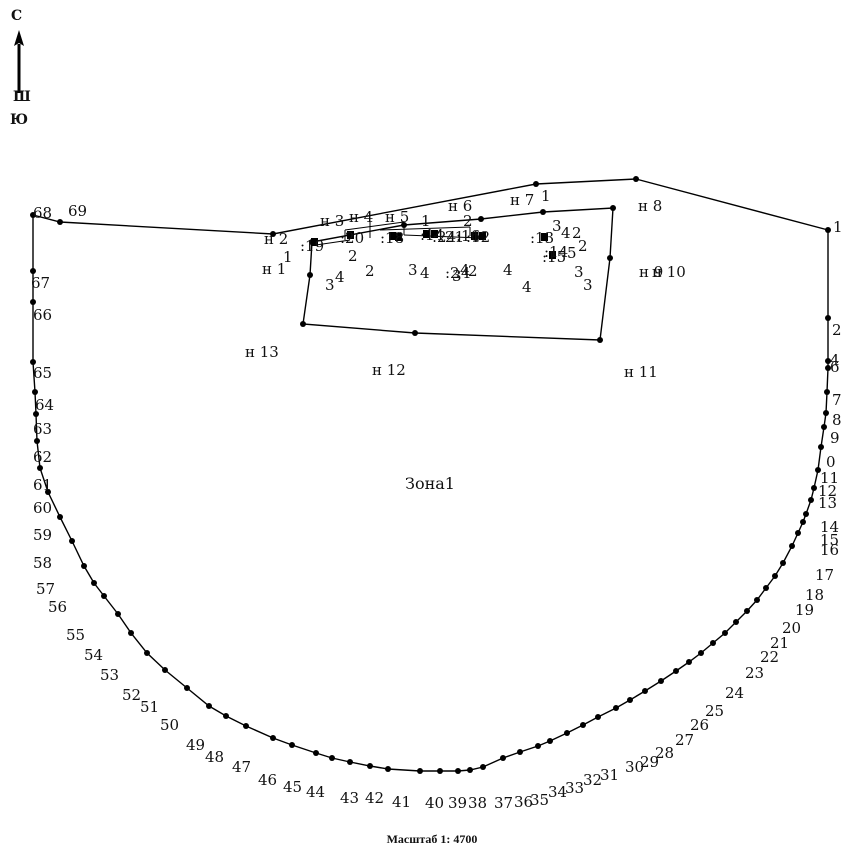 The width and height of the screenshot is (864, 855). What do you see at coordinates (522, 200) in the screenshot?
I see `inner-label-7: н 7` at bounding box center [522, 200].